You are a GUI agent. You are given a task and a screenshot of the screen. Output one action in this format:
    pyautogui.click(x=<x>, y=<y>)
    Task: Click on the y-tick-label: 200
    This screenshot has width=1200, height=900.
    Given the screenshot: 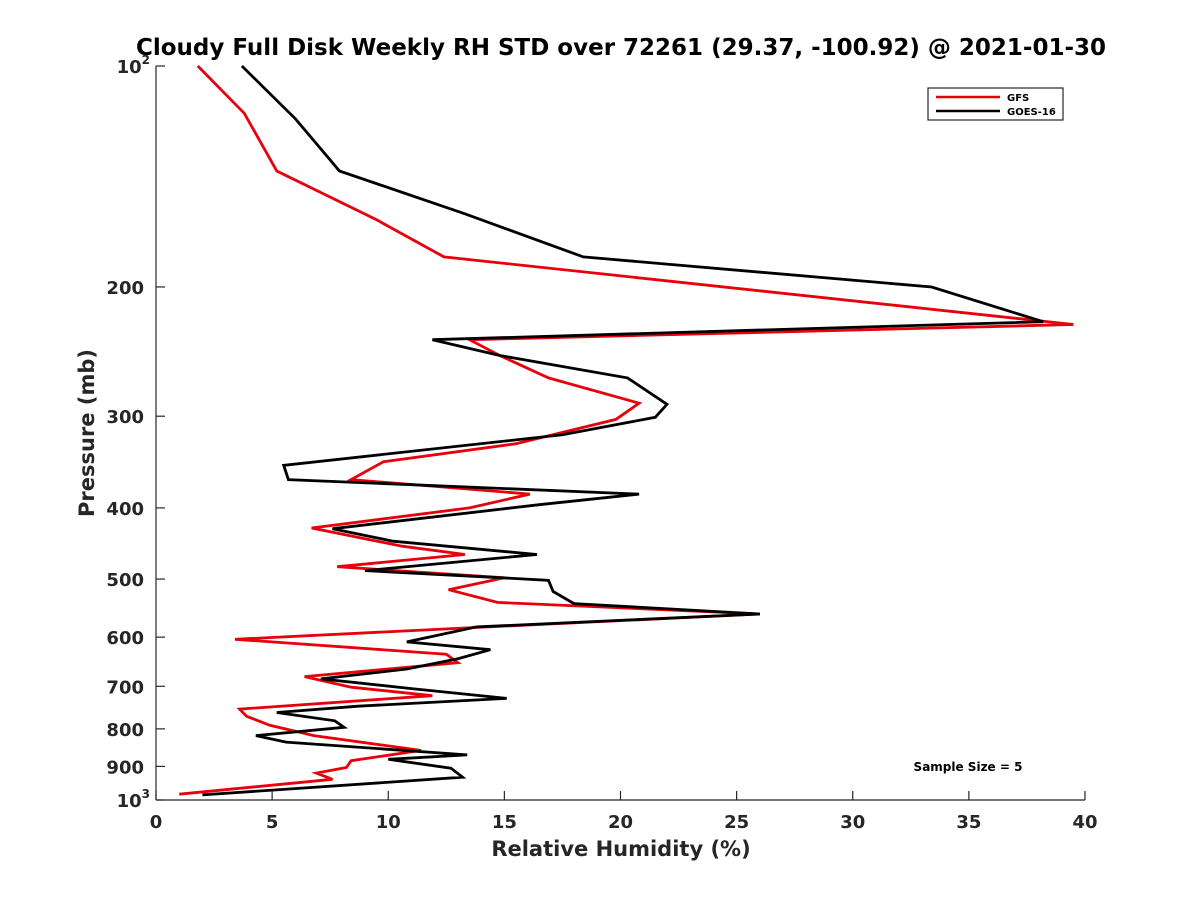 What is the action you would take?
    pyautogui.click(x=125, y=288)
    